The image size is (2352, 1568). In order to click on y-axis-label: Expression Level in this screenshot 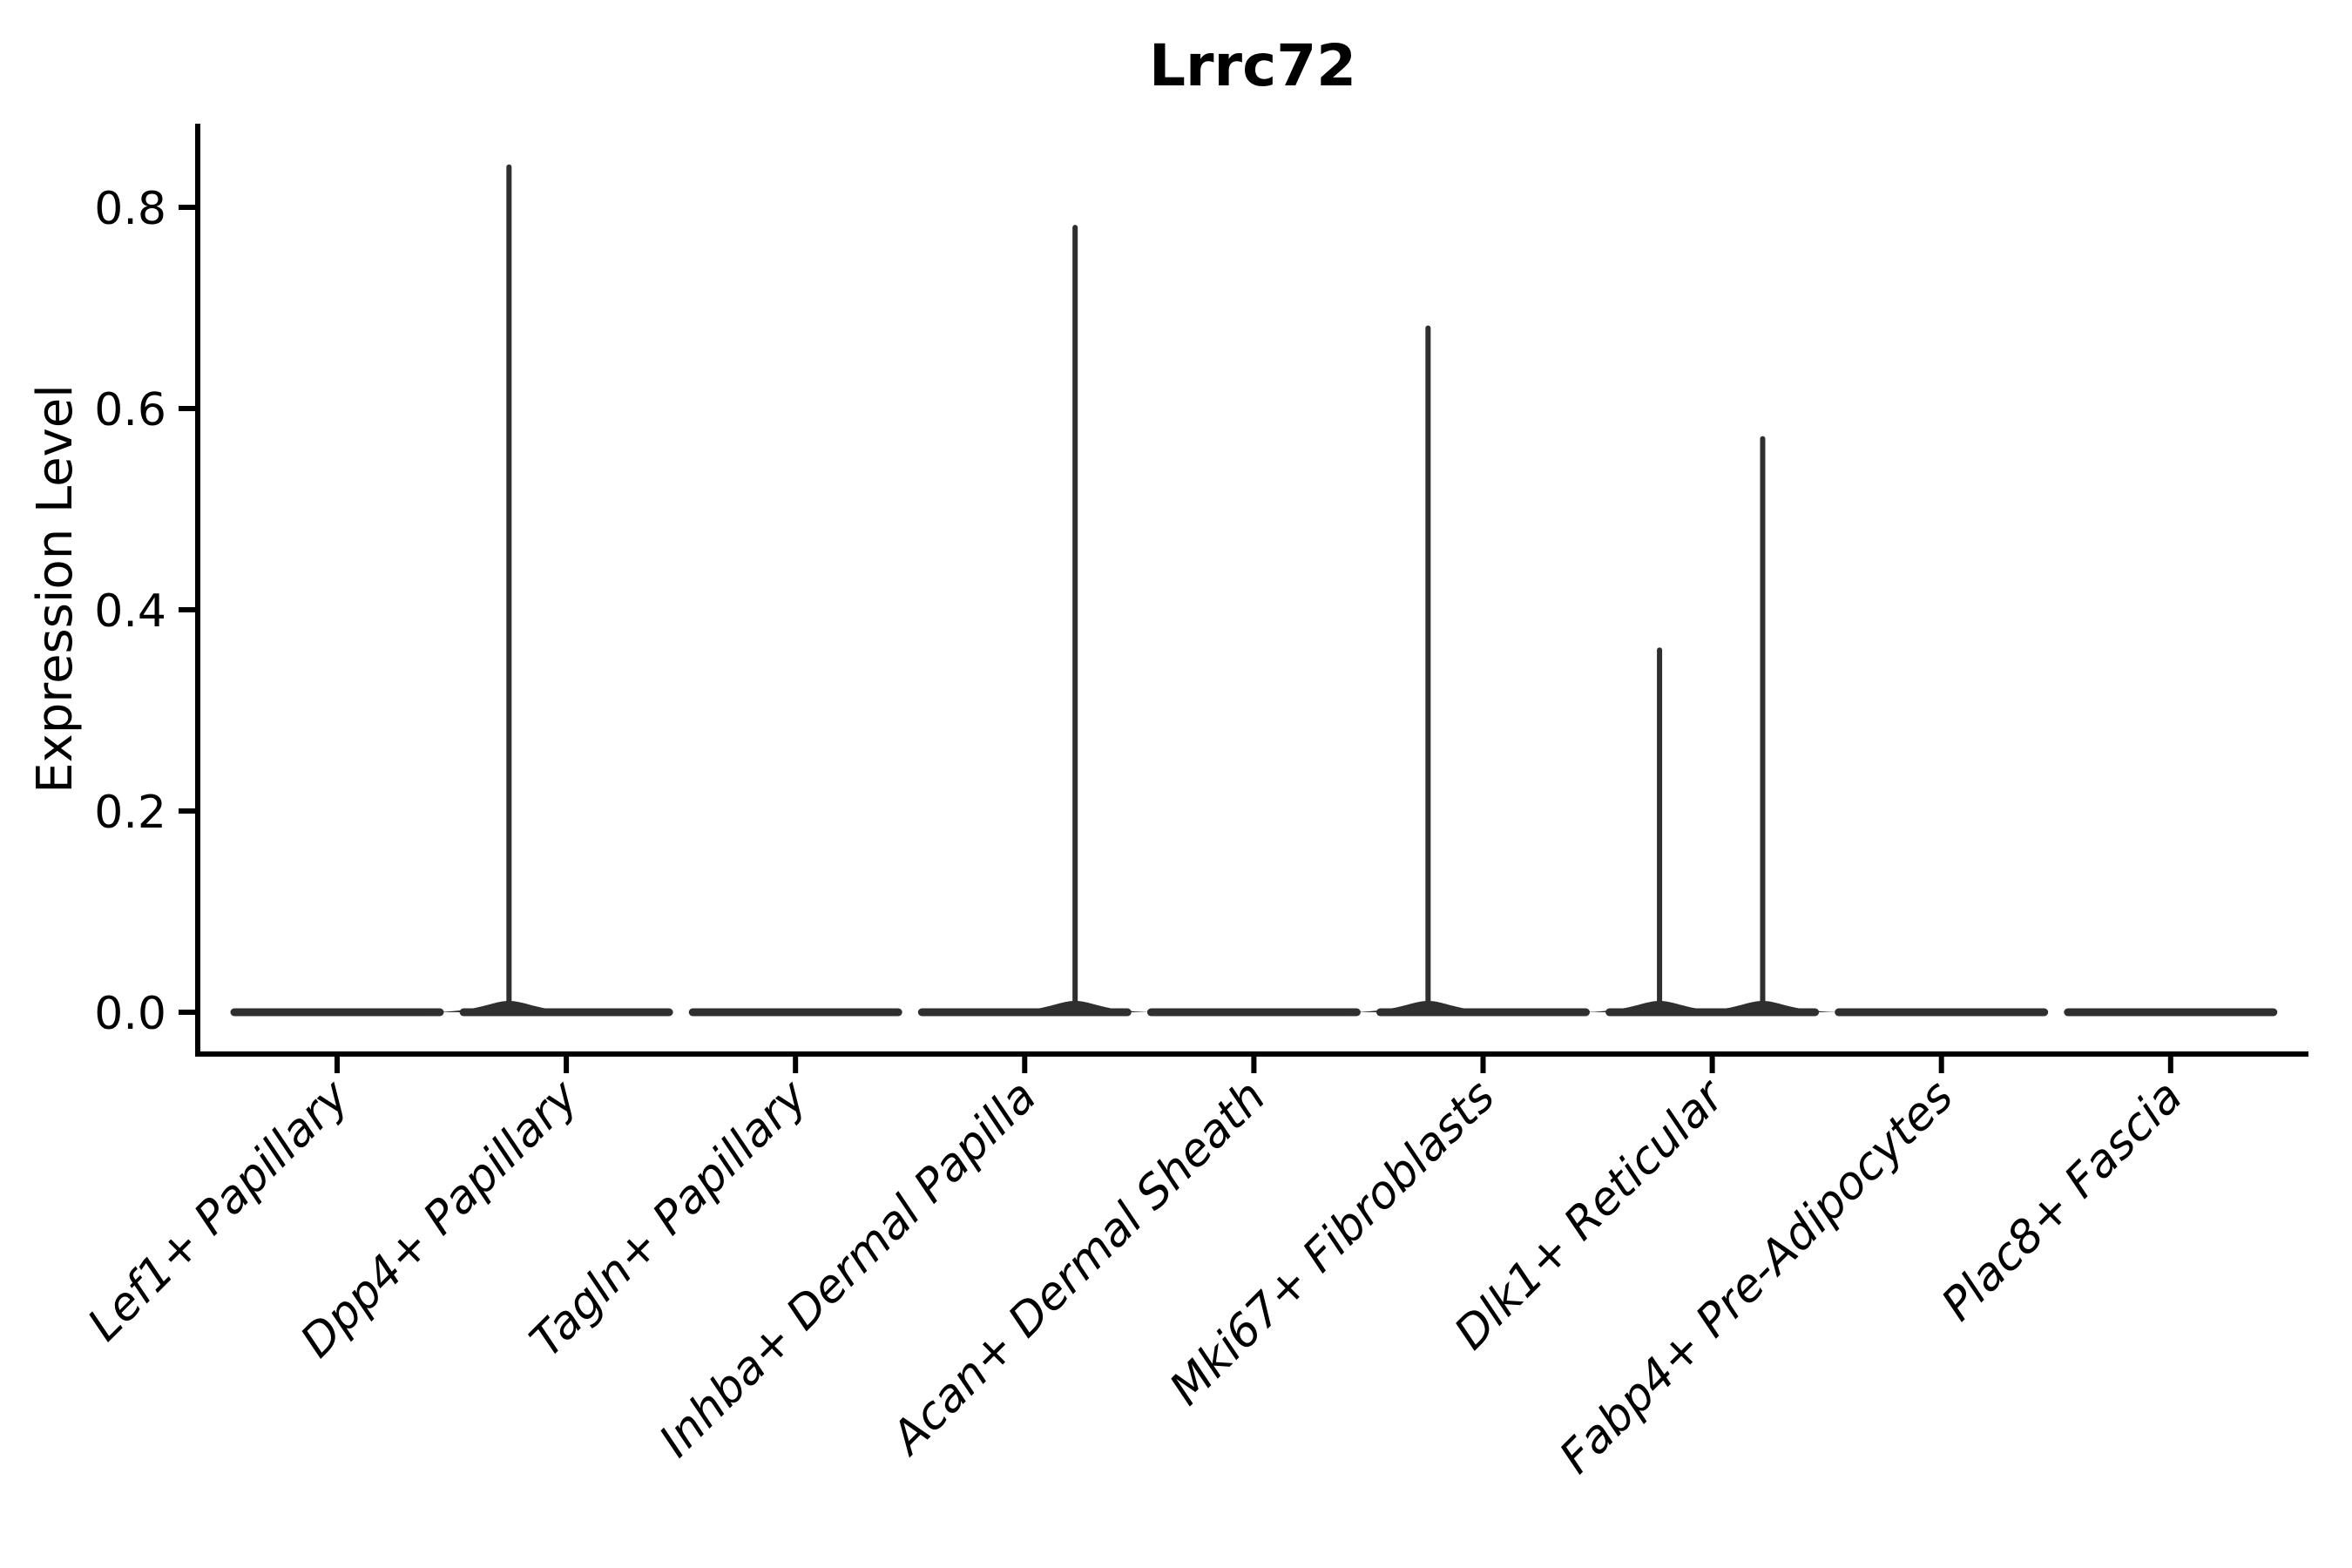, I will do `click(56, 589)`.